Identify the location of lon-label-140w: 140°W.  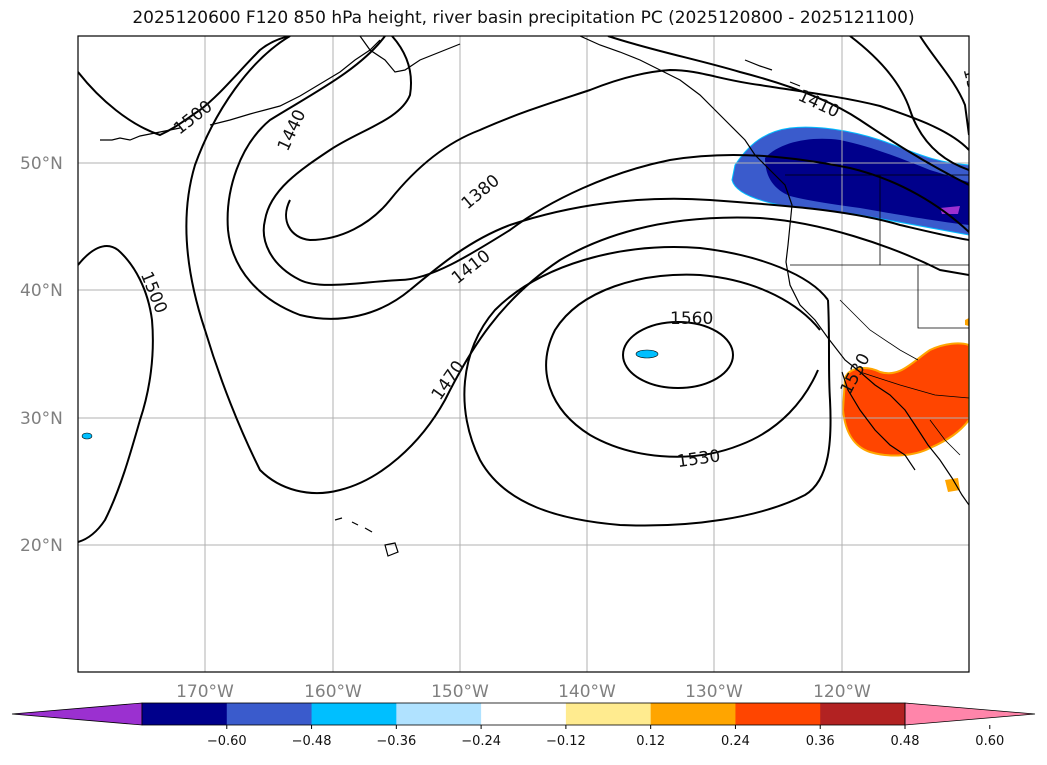
(587, 692).